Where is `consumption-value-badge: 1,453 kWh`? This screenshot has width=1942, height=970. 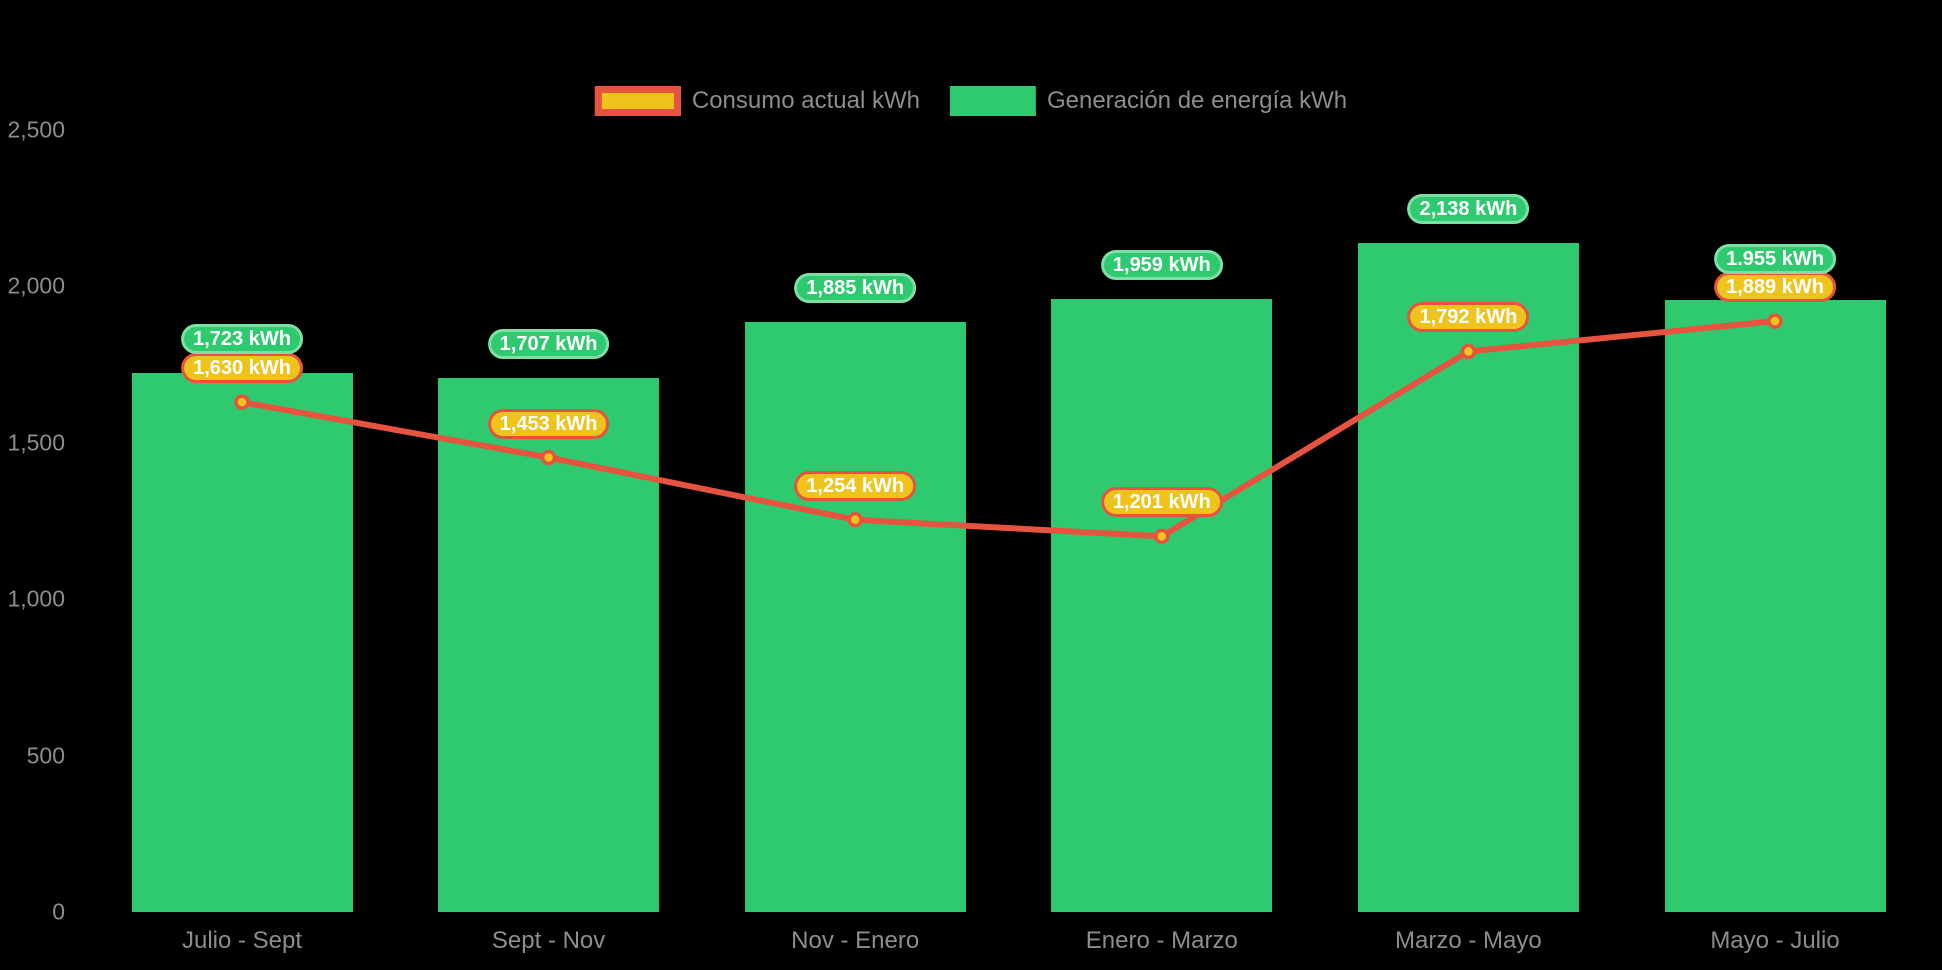
consumption-value-badge: 1,453 kWh is located at coordinates (548, 423).